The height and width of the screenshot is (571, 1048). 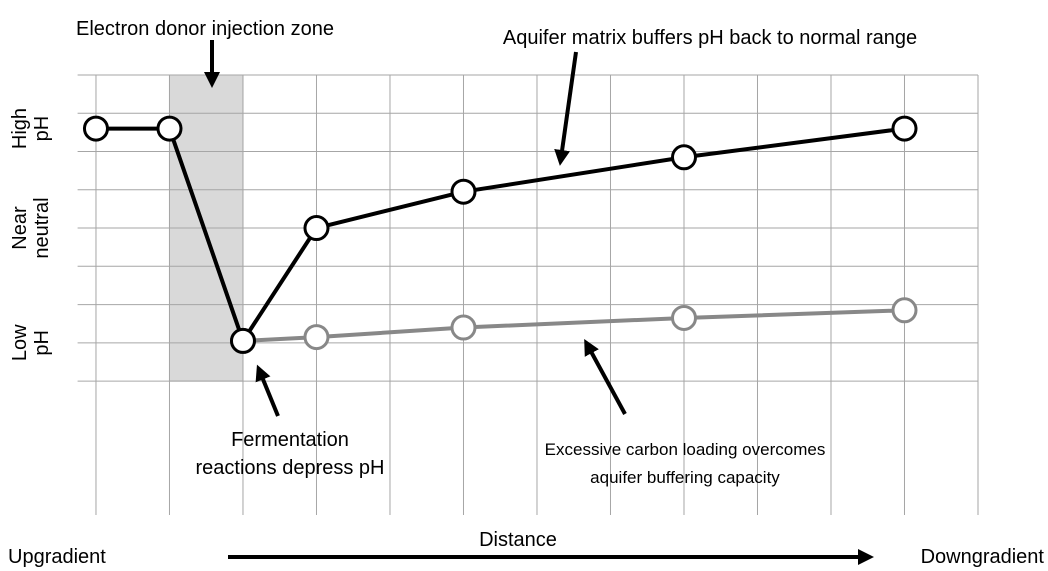 I want to click on y-tick-label: Nearneutral, so click(x=31, y=227).